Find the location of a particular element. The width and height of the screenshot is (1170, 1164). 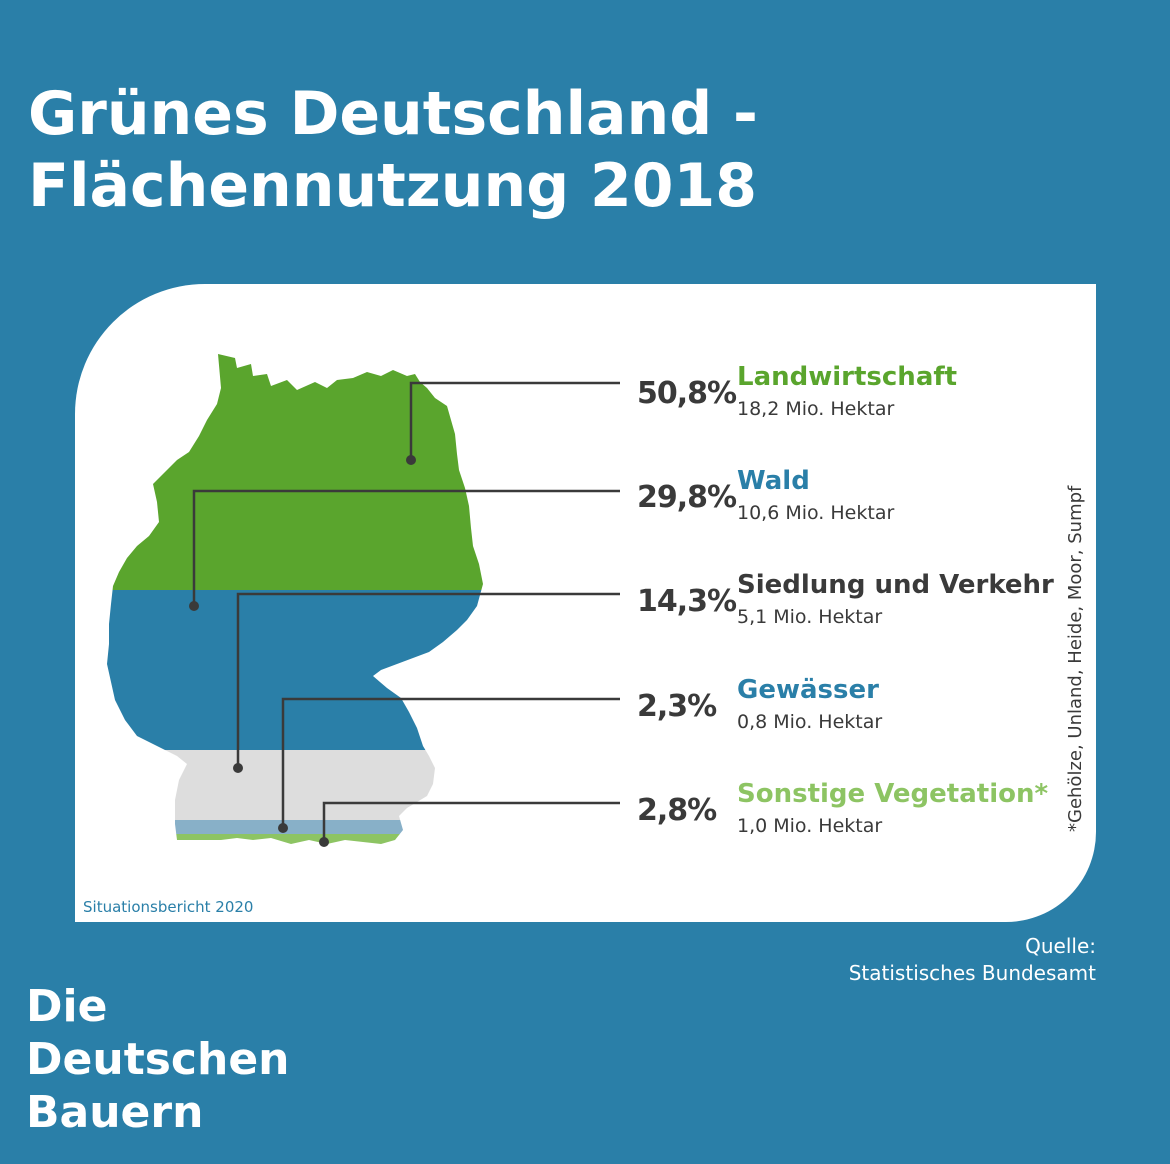

source-credit: Quelle: Statistisches Bundesamt is located at coordinates (972, 960).